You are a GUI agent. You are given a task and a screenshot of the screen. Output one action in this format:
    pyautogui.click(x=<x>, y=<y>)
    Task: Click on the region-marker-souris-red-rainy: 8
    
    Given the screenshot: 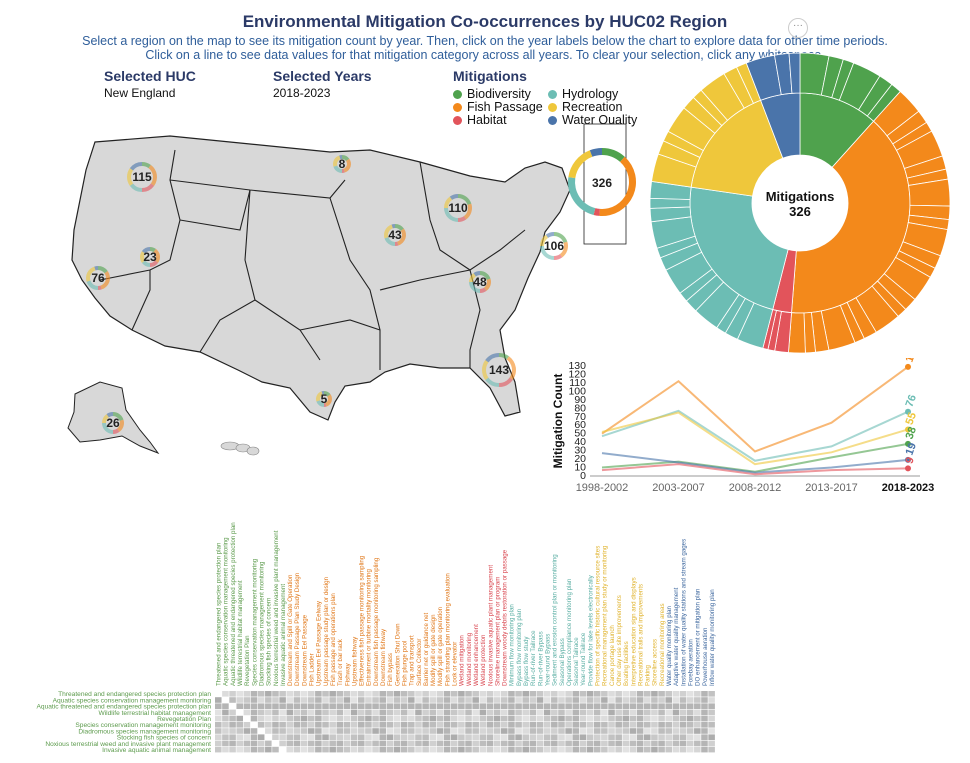 What is the action you would take?
    pyautogui.click(x=342, y=164)
    